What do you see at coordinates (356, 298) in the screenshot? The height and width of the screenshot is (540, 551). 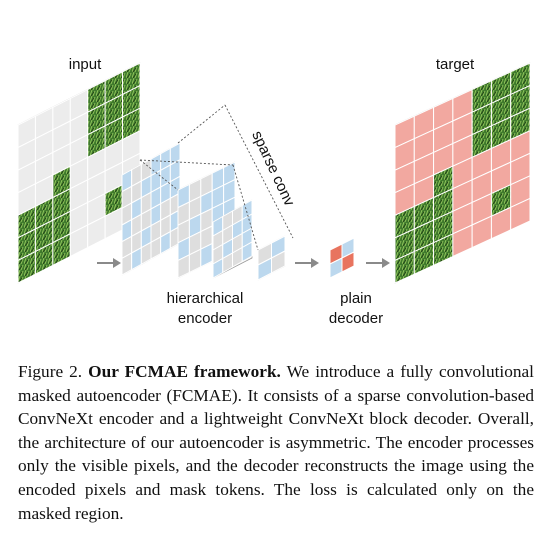 I see `decoder-label-line1: plain` at bounding box center [356, 298].